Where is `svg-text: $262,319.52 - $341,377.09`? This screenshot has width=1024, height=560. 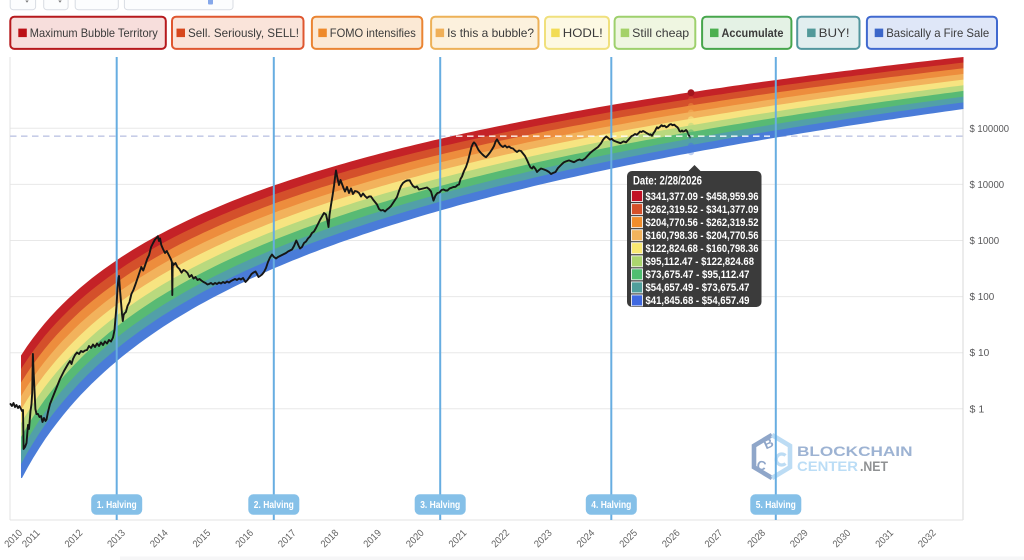
svg-text: $262,319.52 - $341,377.09 is located at coordinates (702, 210).